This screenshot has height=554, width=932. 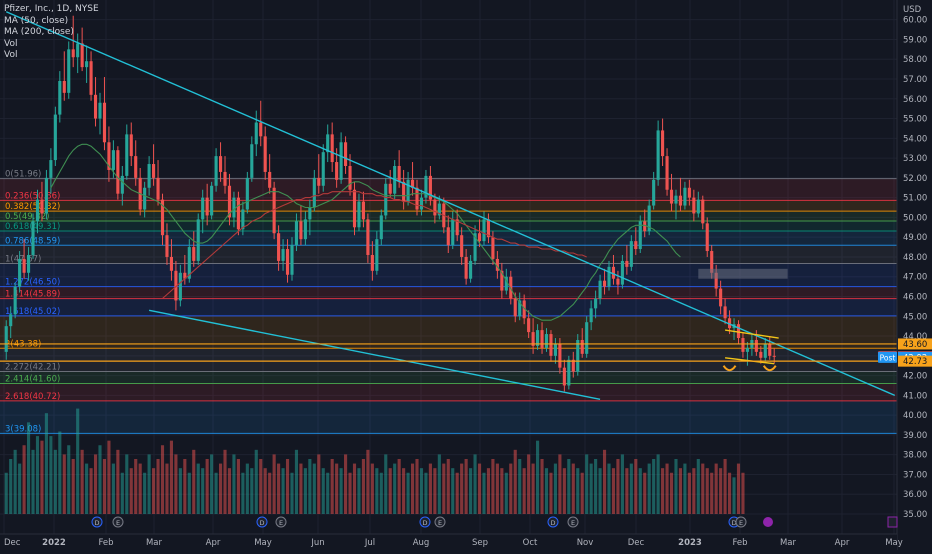 What do you see at coordinates (36, 20) in the screenshot?
I see `indicator-ma50: MA (50, close)` at bounding box center [36, 20].